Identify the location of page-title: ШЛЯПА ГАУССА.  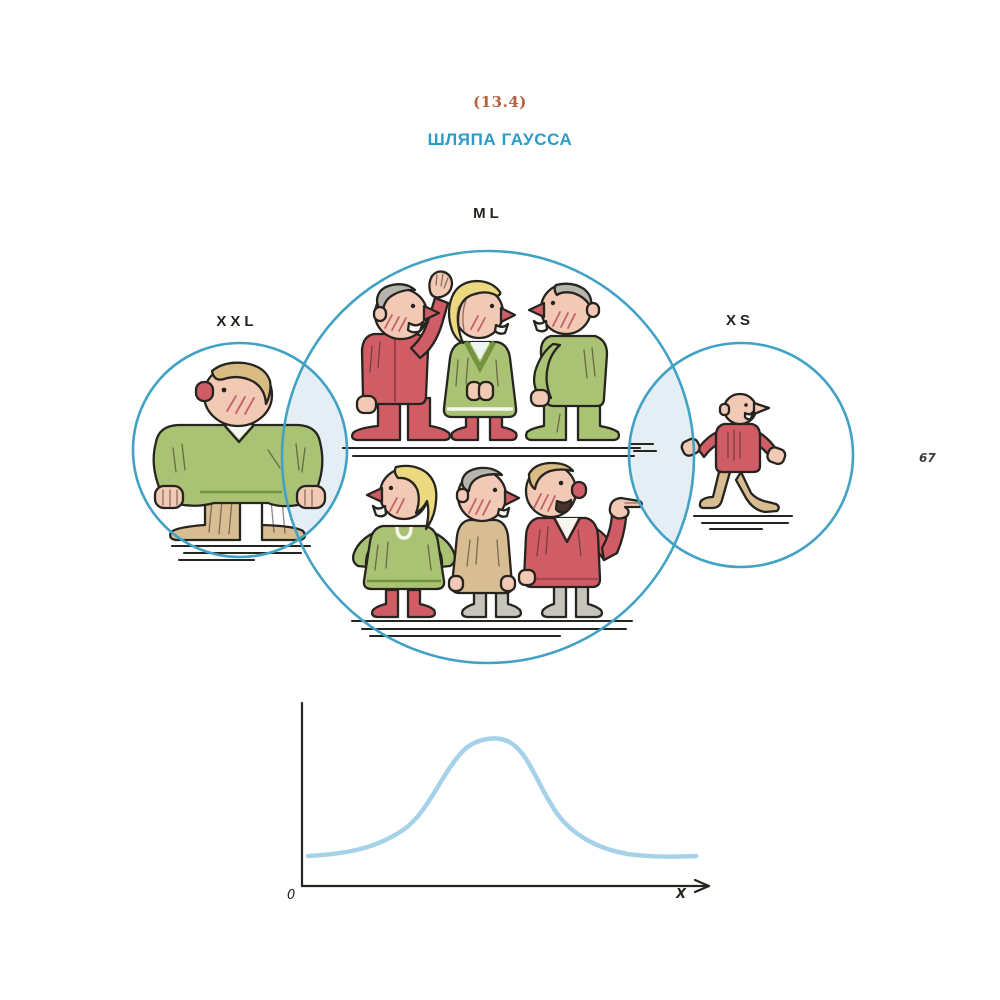
(500, 139).